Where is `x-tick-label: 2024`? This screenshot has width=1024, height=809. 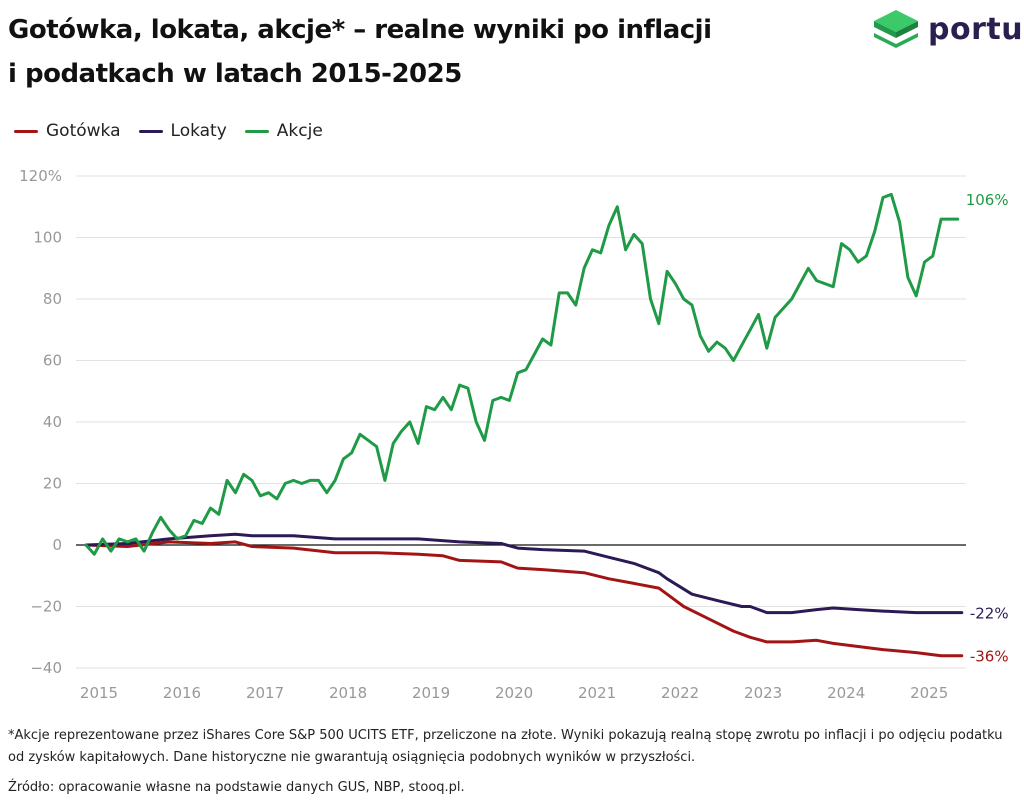
x-tick-label: 2024 is located at coordinates (846, 693).